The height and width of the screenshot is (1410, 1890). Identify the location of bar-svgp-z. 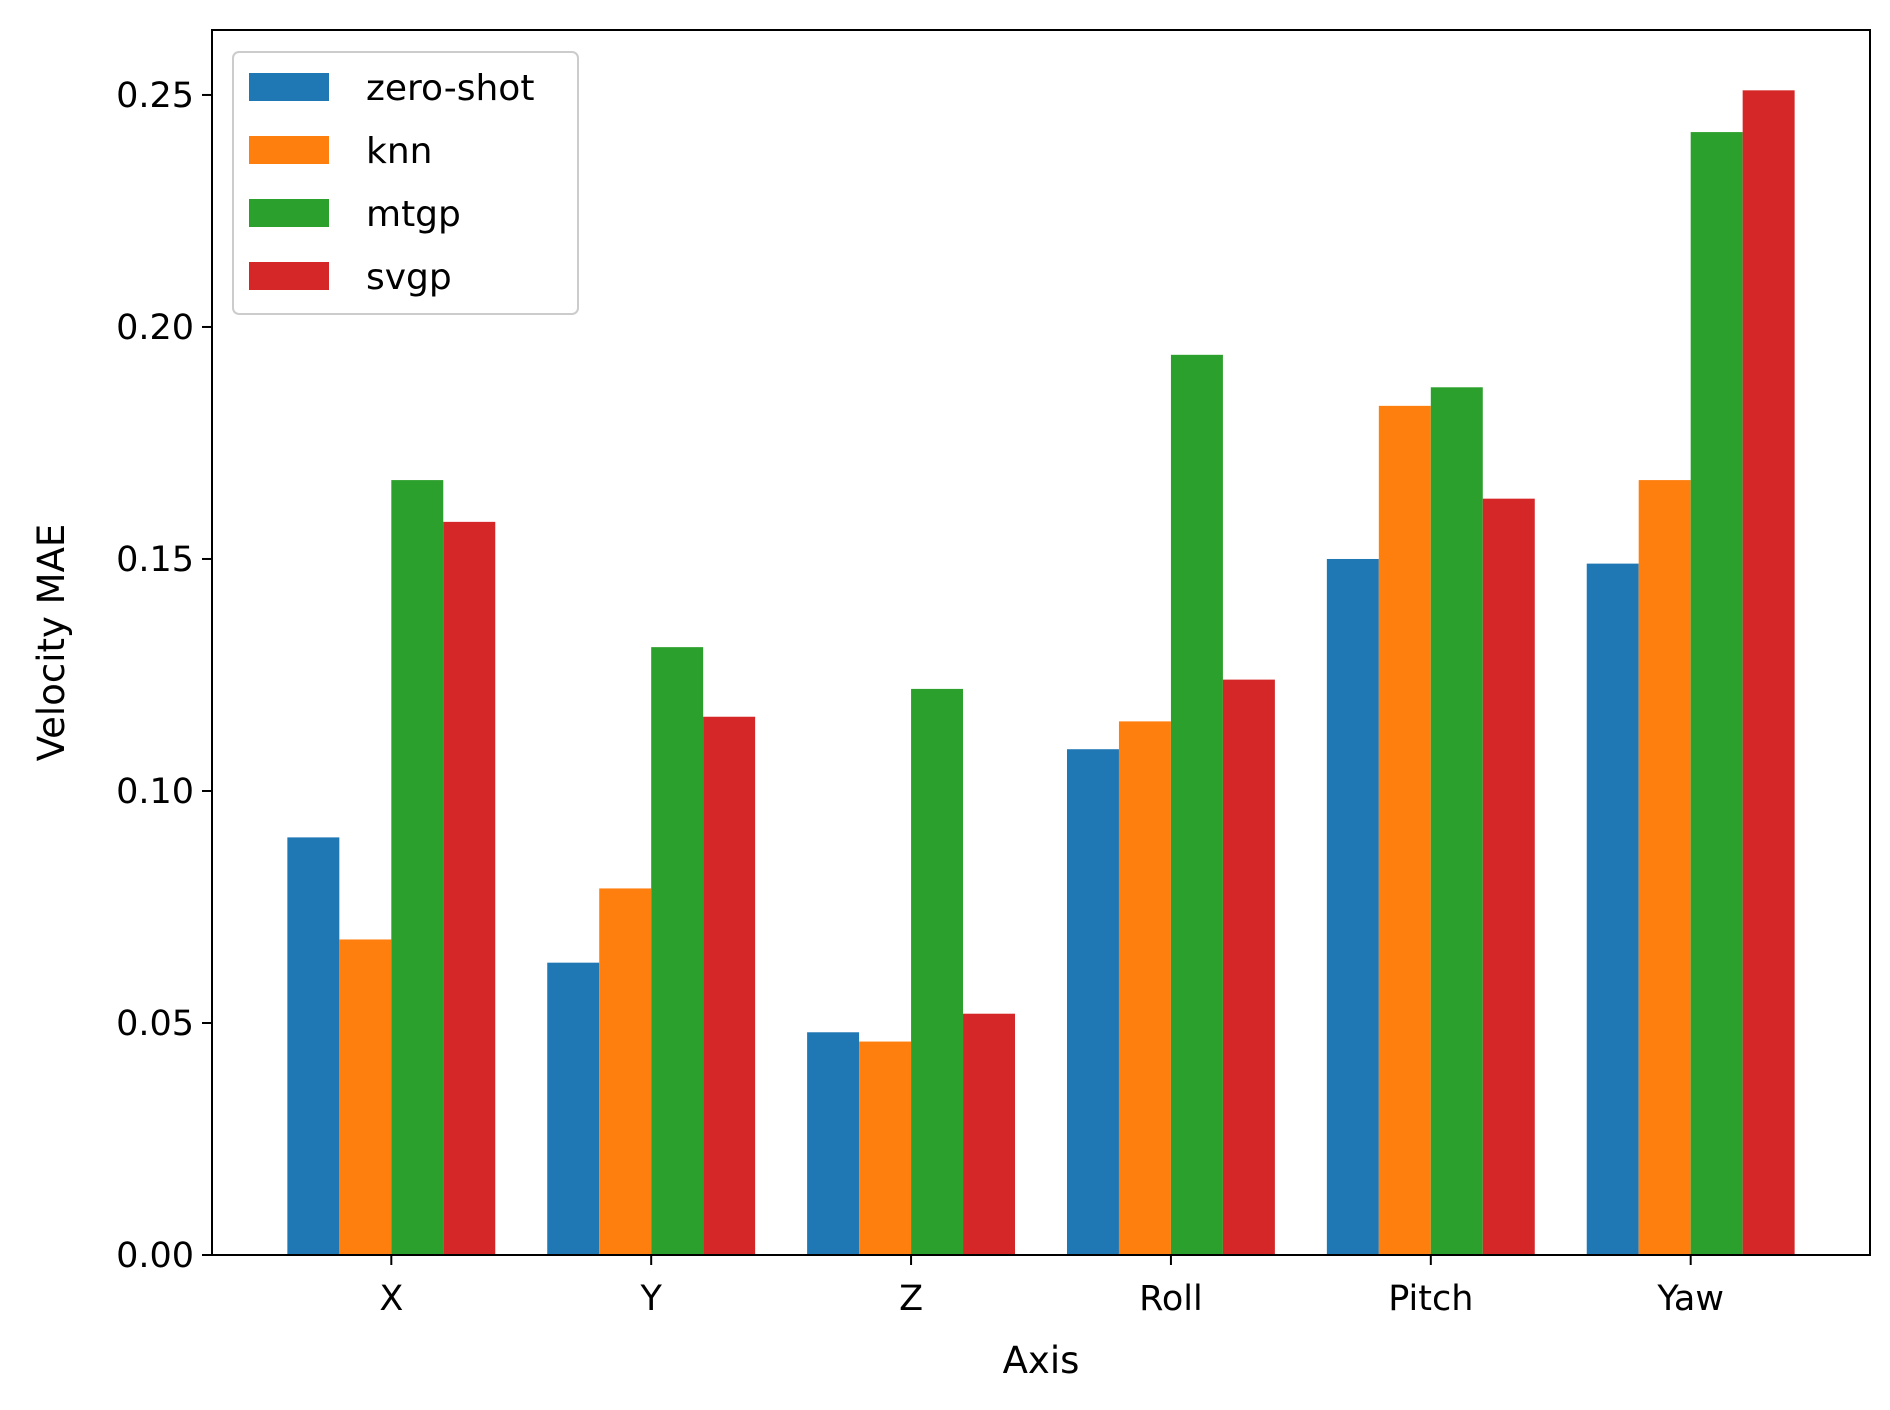
(989, 1134).